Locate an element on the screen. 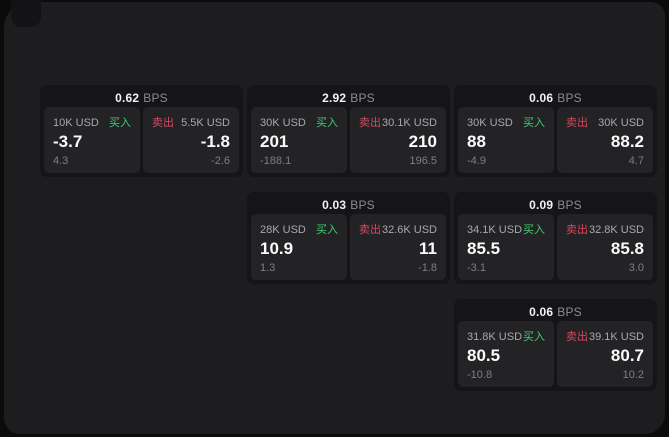  sell-top-row: 卖出 30K USD is located at coordinates (605, 122).